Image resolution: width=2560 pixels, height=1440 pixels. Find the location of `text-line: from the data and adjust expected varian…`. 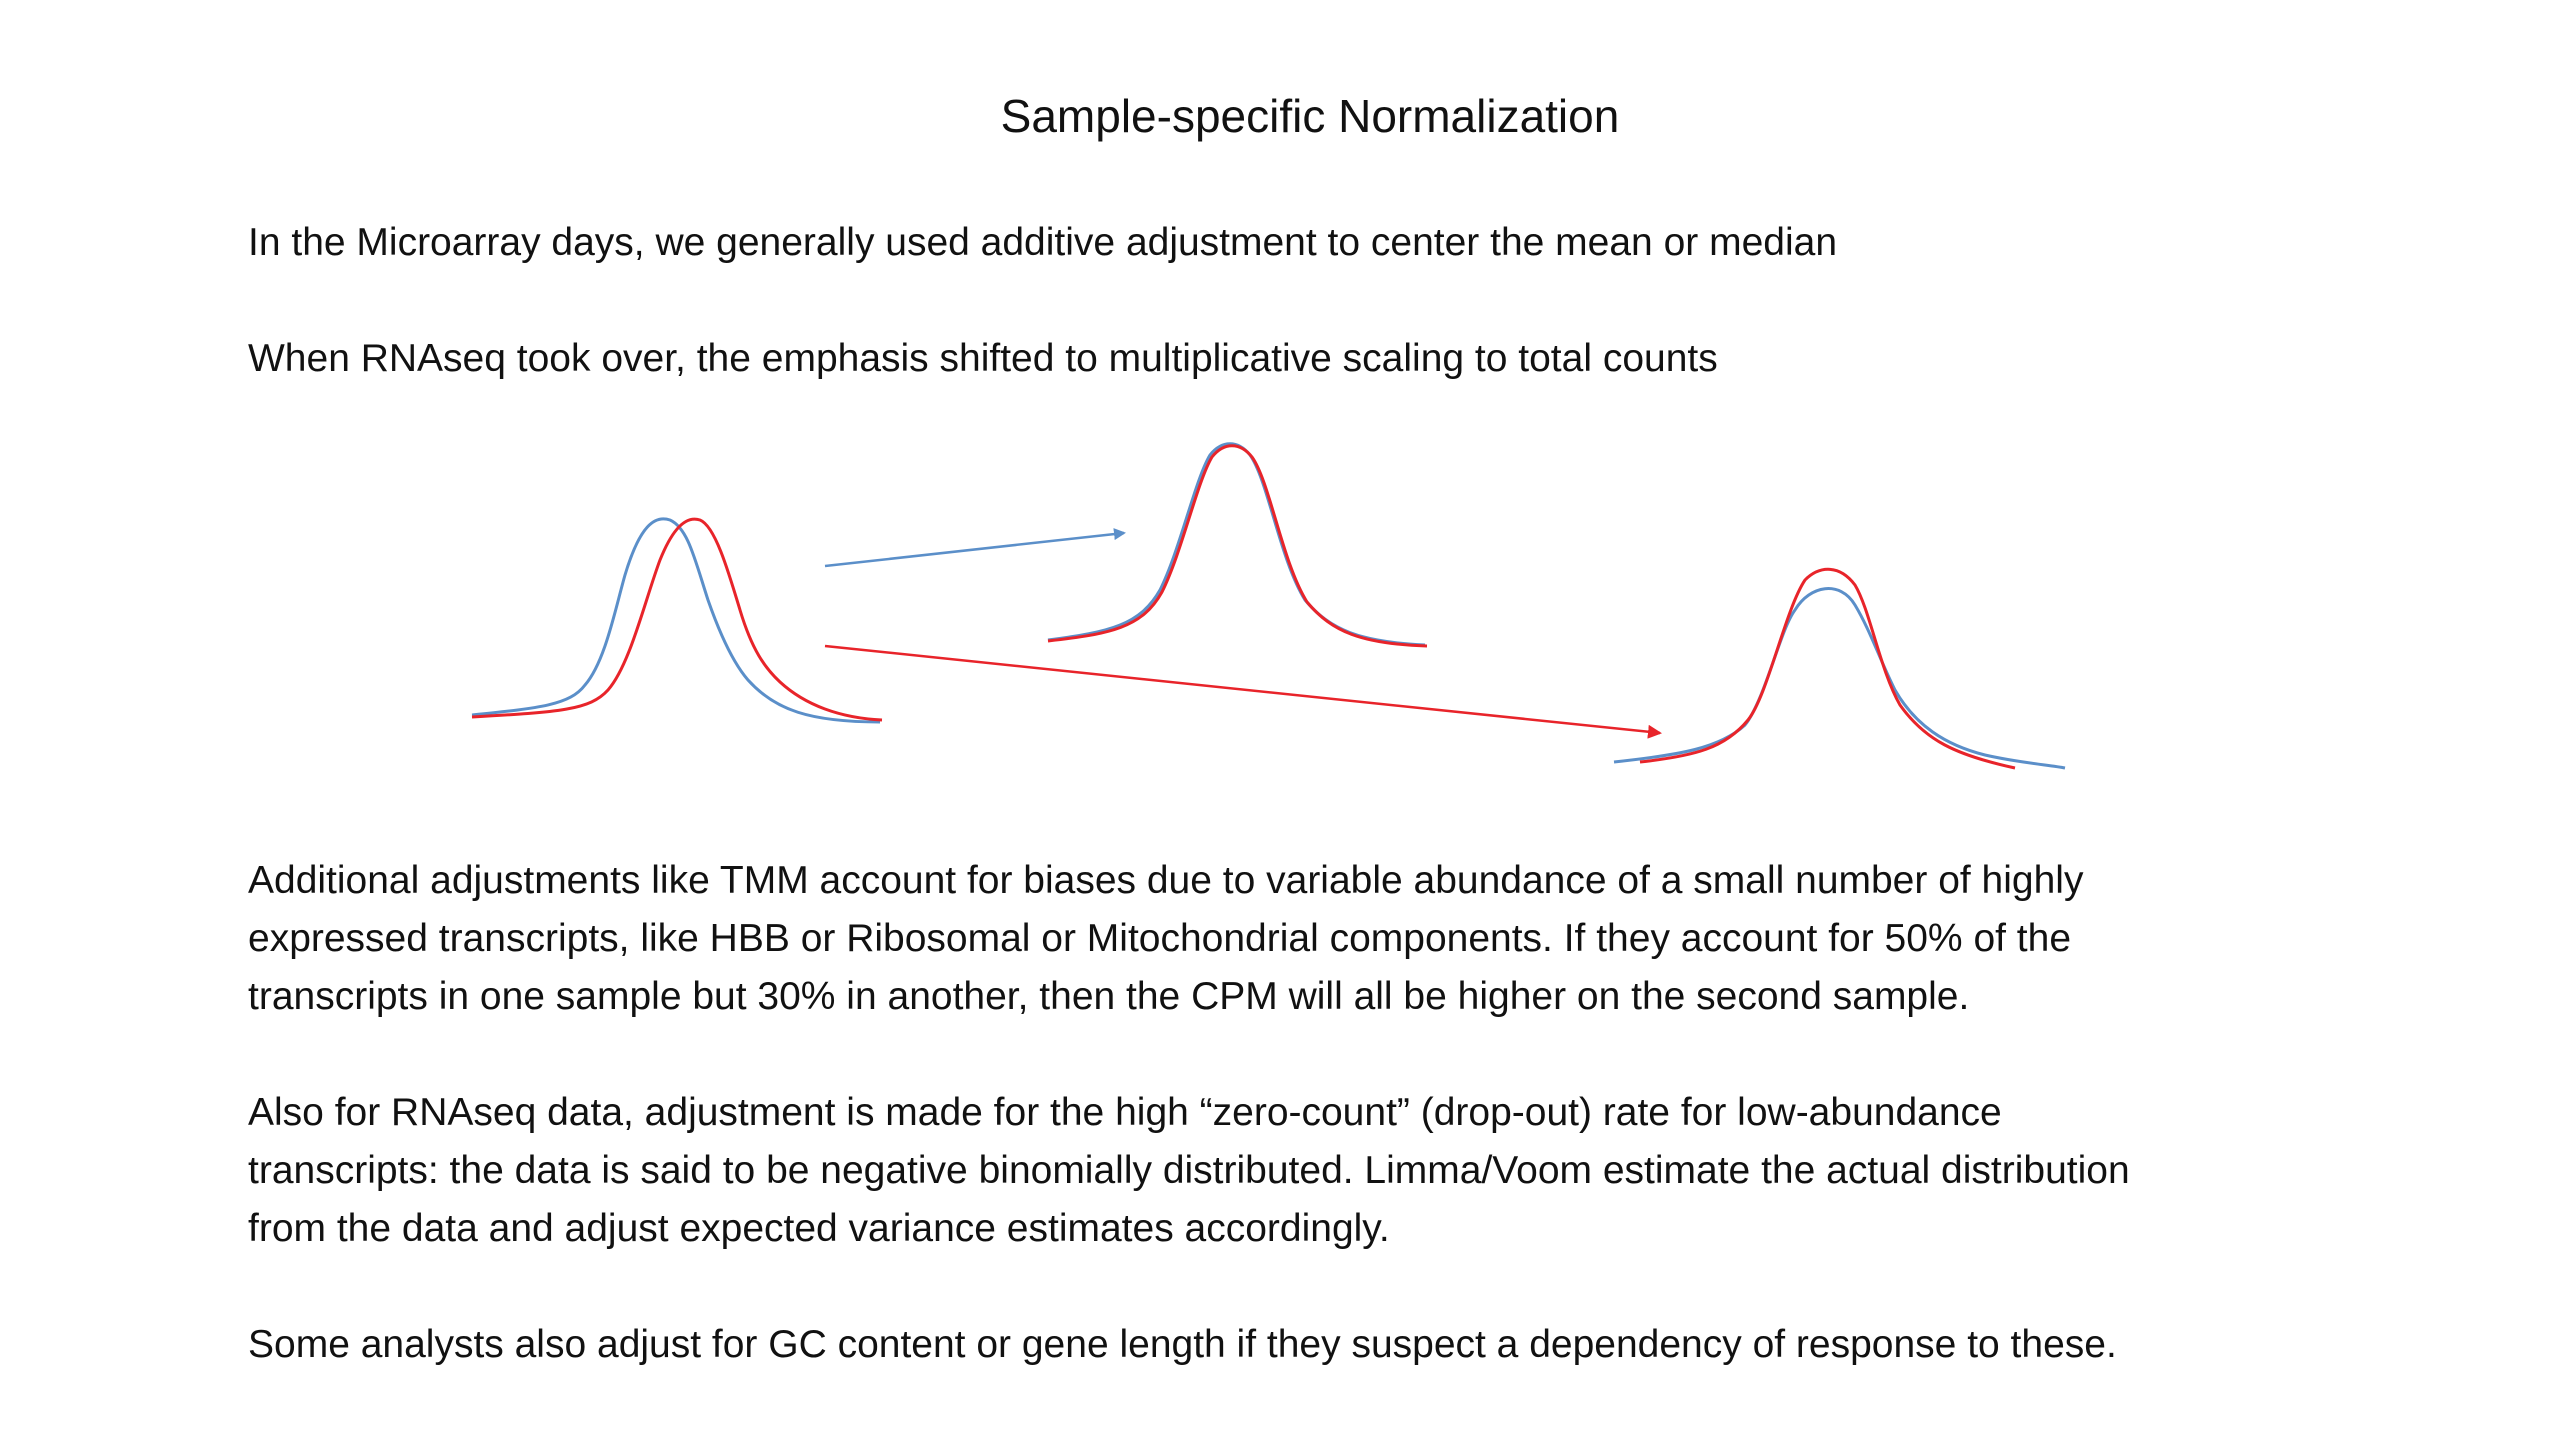

text-line: from the data and adjust expected varian… is located at coordinates (819, 1228).